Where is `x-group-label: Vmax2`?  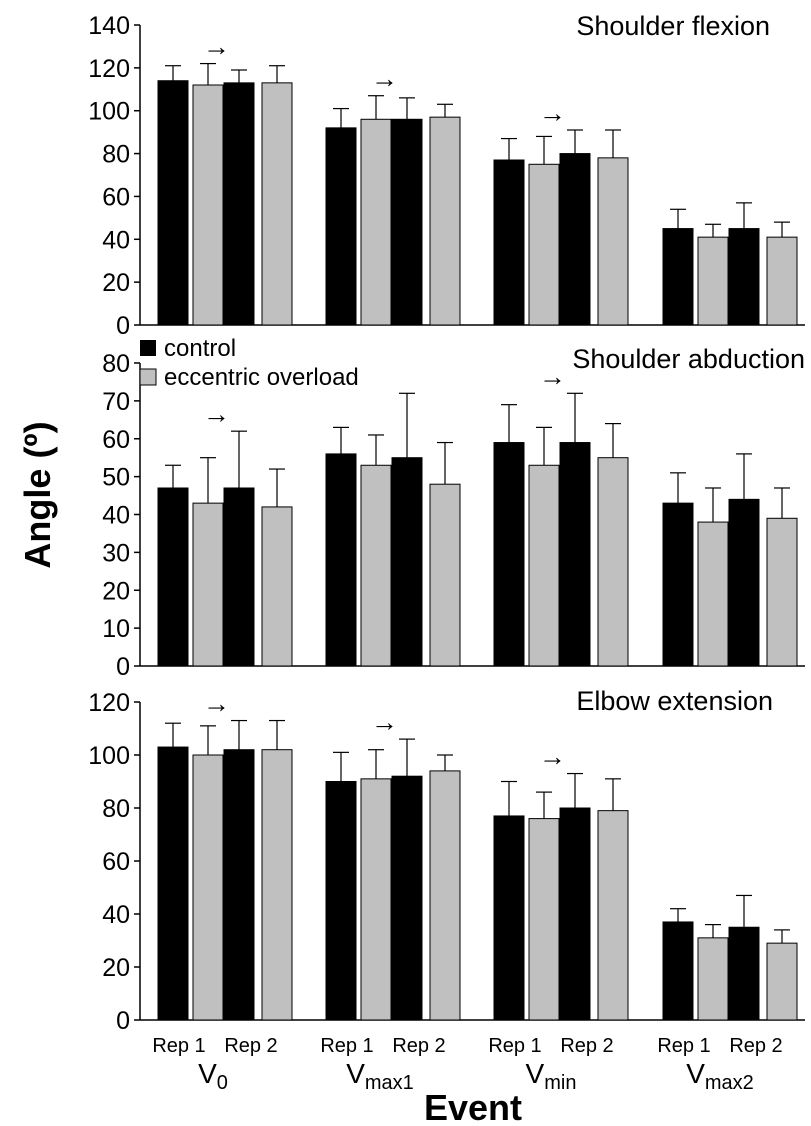
x-group-label: Vmax2 is located at coordinates (720, 1076).